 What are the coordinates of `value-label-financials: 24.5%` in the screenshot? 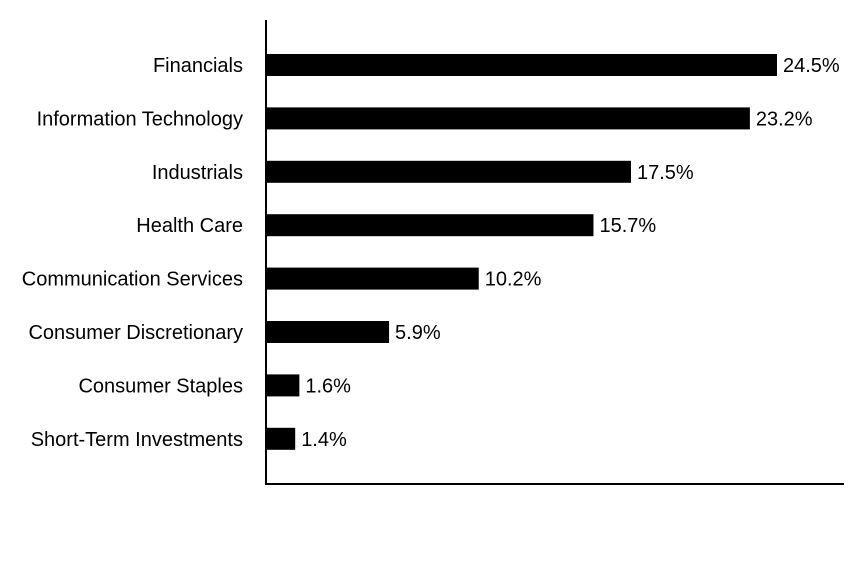 It's located at (811, 66).